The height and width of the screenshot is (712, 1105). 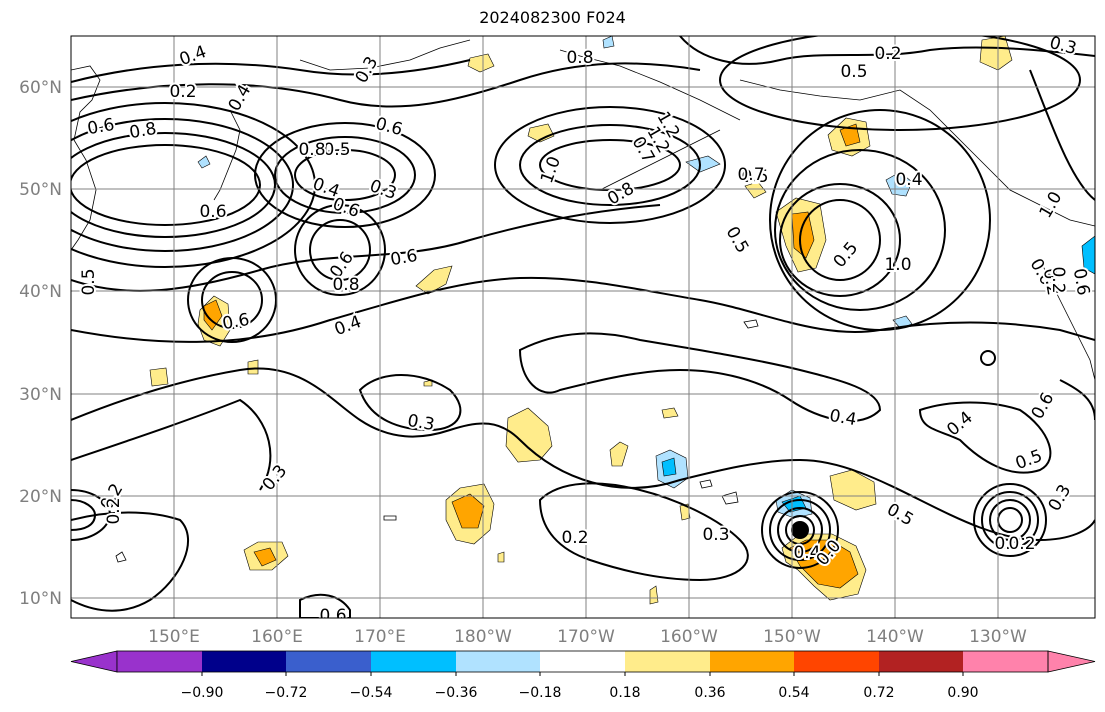 I want to click on latitude-label: 50°N, so click(x=40, y=190).